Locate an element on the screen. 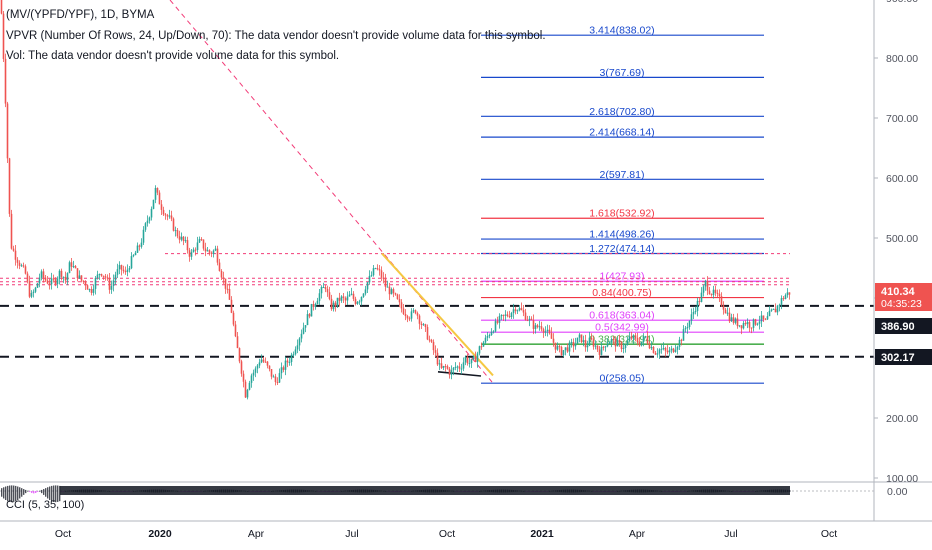 This screenshot has height=550, width=932. x-tick-label: Apr is located at coordinates (637, 534).